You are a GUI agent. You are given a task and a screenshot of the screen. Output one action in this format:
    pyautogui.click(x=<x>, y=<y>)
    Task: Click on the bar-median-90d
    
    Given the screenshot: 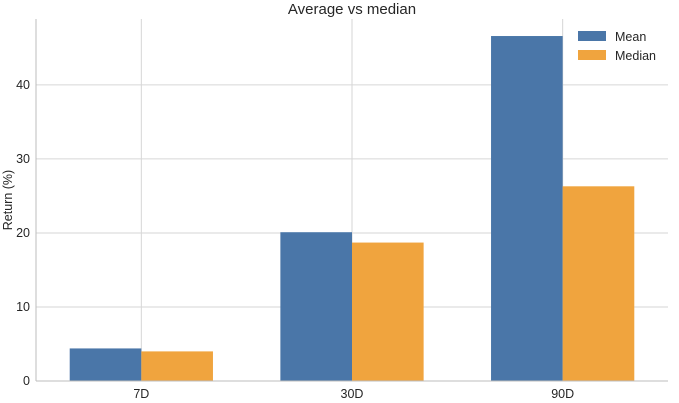 What is the action you would take?
    pyautogui.click(x=598, y=283)
    